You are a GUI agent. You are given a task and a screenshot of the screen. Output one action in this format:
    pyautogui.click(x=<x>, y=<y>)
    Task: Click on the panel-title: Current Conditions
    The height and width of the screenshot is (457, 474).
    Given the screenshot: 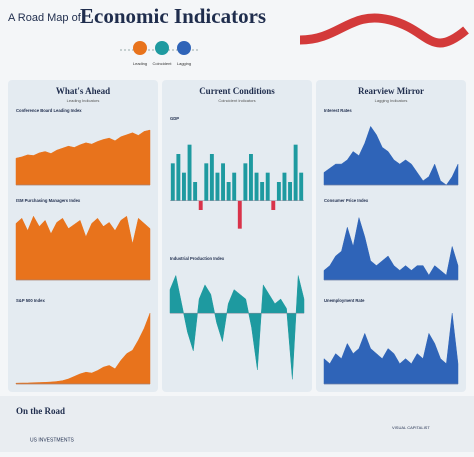 What is the action you would take?
    pyautogui.click(x=237, y=91)
    